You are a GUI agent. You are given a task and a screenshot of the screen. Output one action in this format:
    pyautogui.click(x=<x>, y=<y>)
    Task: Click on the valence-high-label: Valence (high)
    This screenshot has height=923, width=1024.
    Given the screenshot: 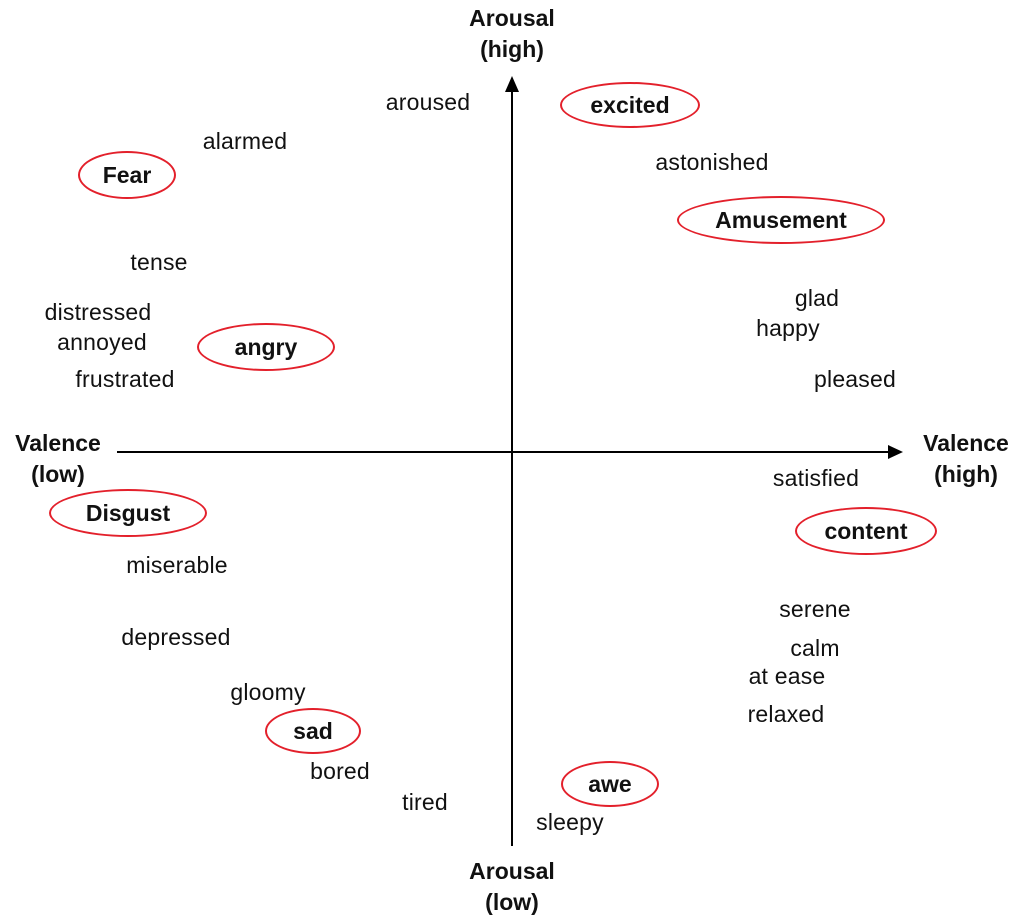 What is the action you would take?
    pyautogui.click(x=966, y=458)
    